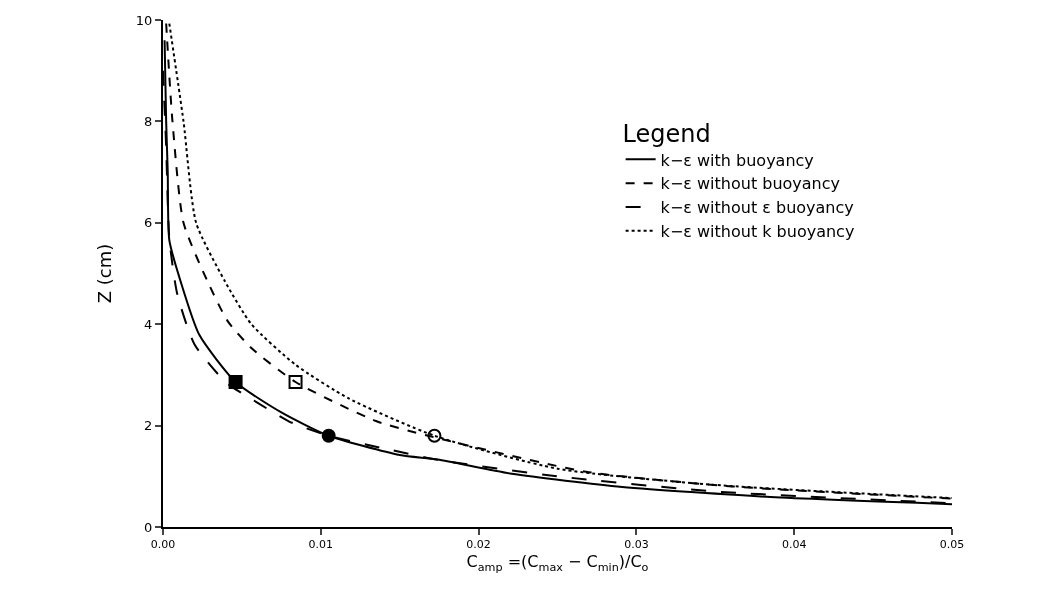  What do you see at coordinates (666, 134) in the screenshot?
I see `legend-title: Legend` at bounding box center [666, 134].